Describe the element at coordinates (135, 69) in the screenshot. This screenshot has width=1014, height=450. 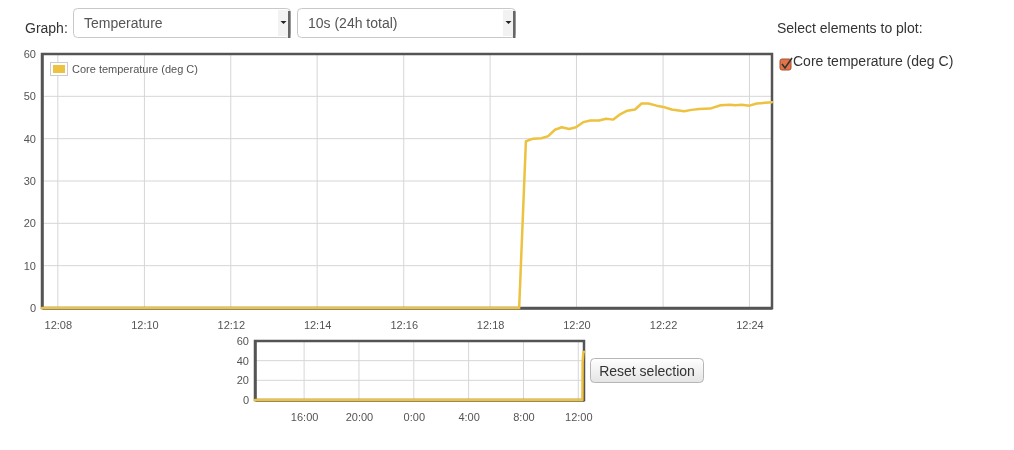
I see `legend-label: Core temperature (deg C)` at that location.